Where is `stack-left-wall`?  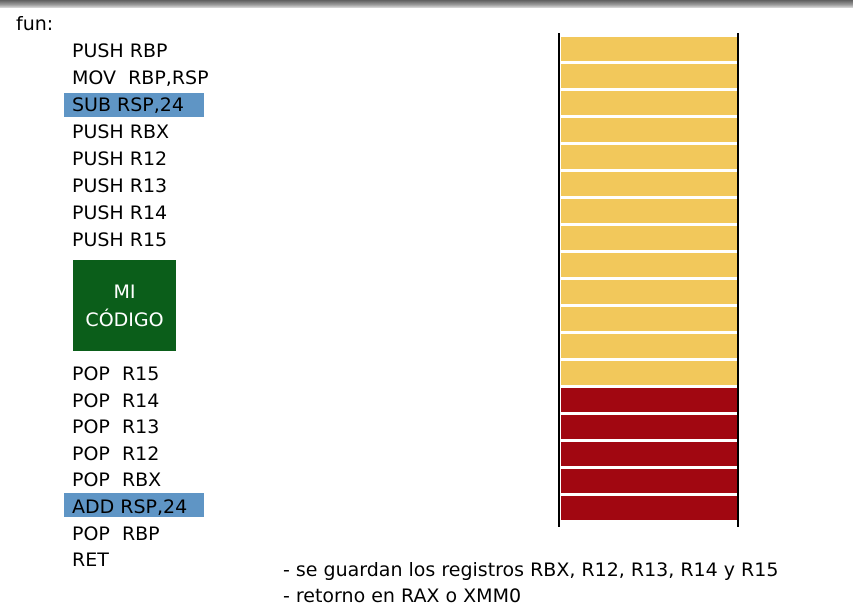
stack-left-wall is located at coordinates (559, 280).